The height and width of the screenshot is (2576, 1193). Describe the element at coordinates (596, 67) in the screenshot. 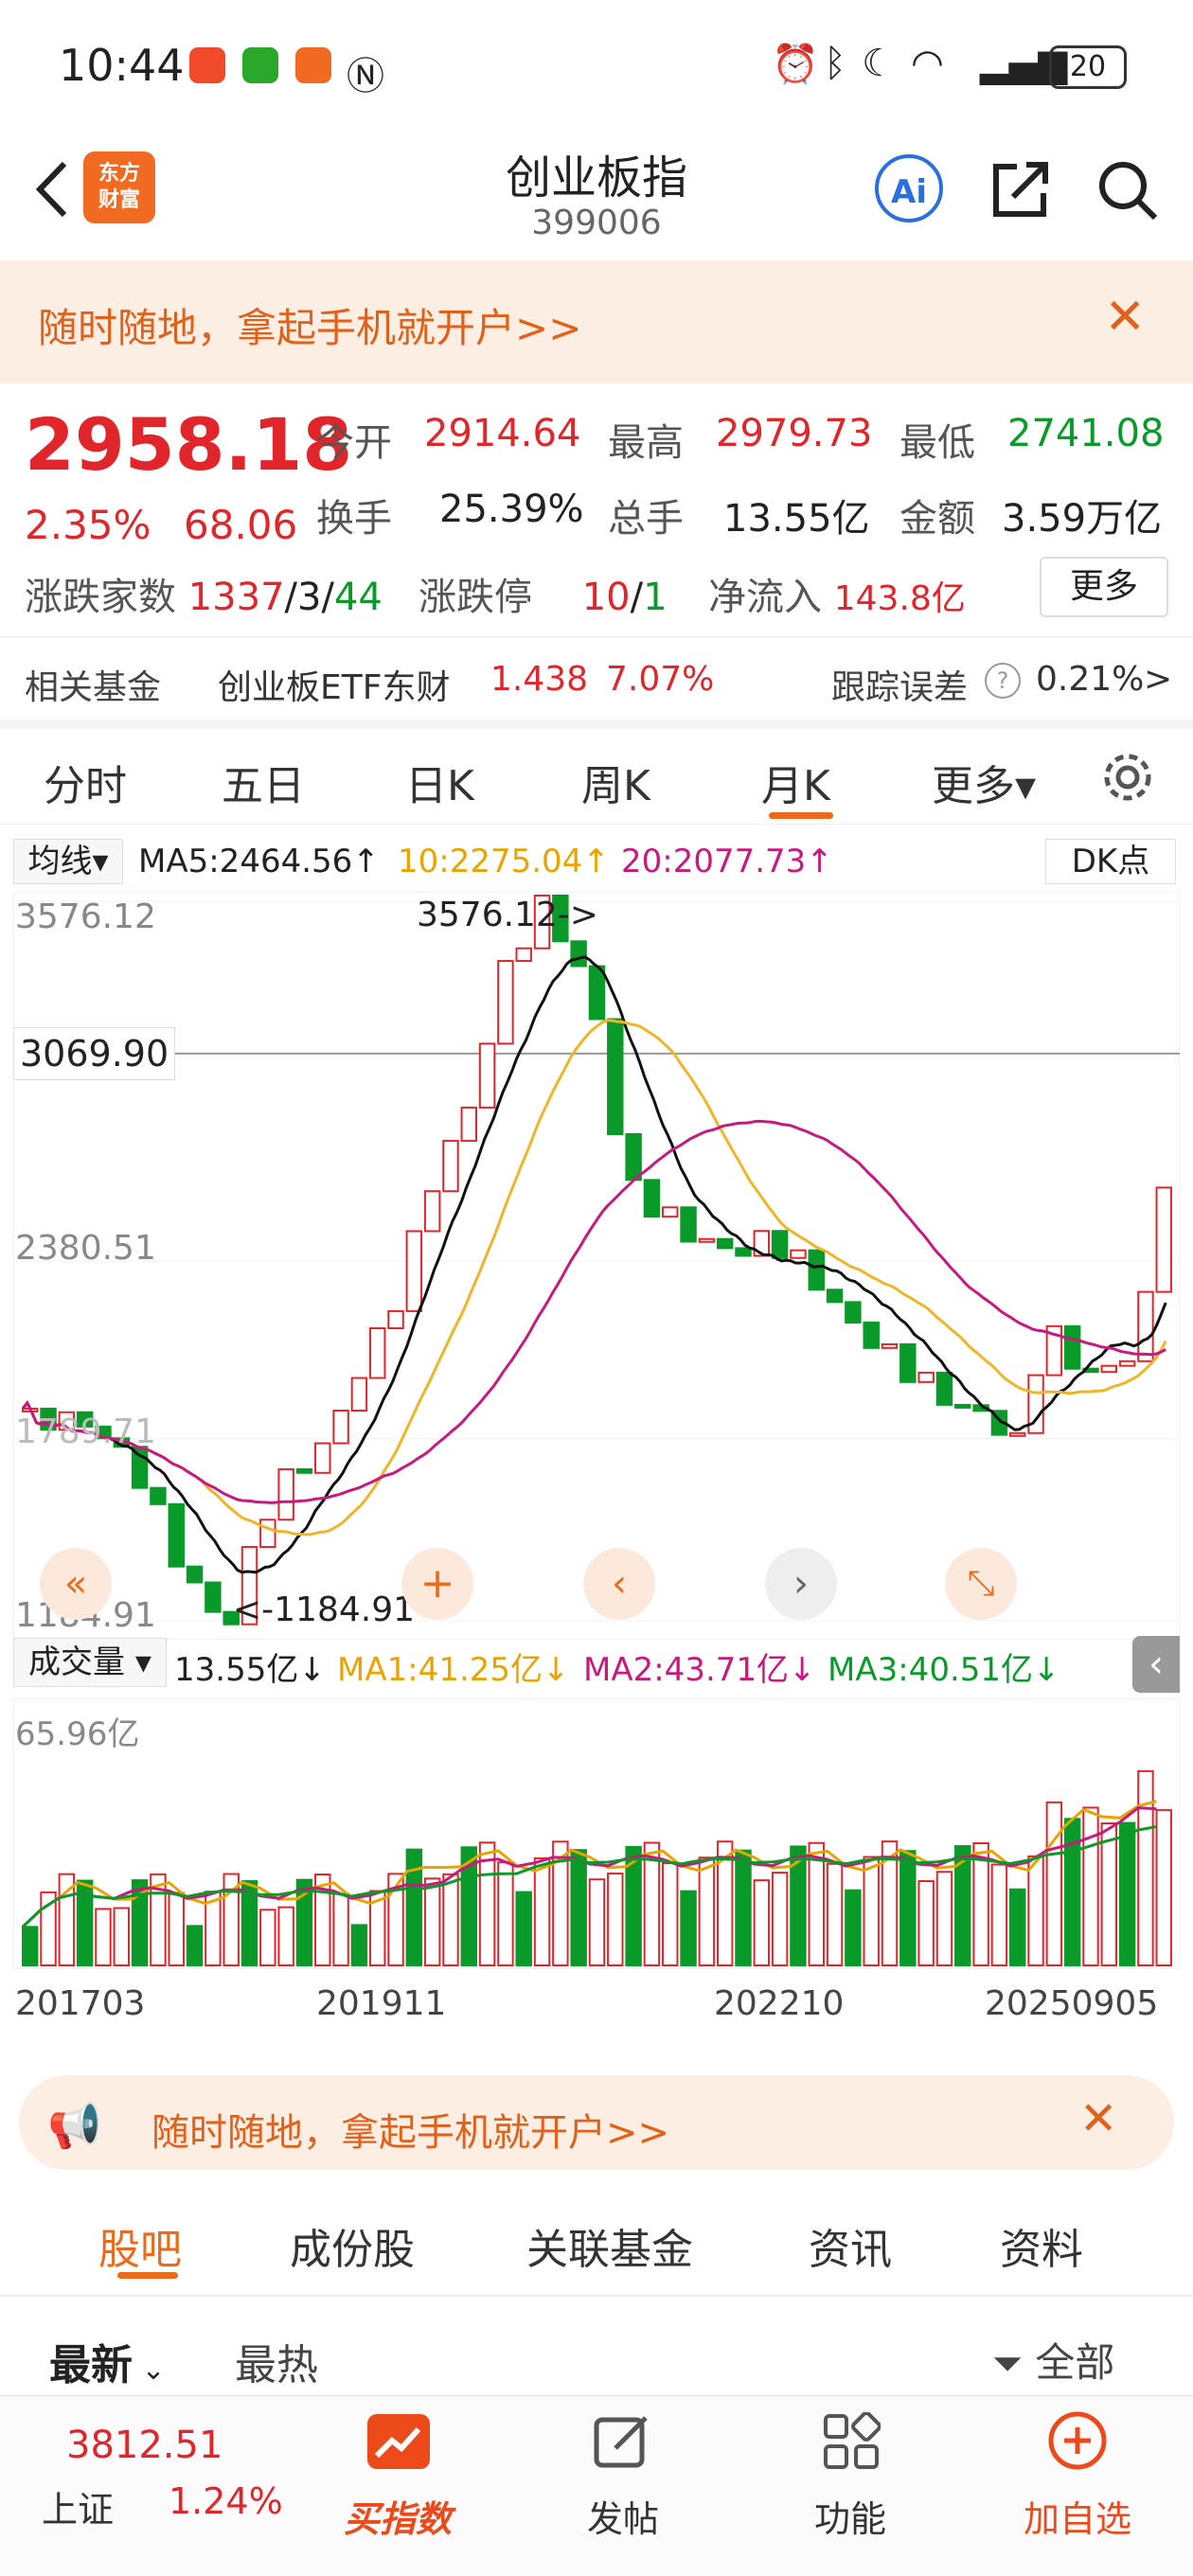

I see `status-bar: 10:44 Ⓝ ⏰ ᛒ ☾ ◠ ▂▄▆ 20` at that location.